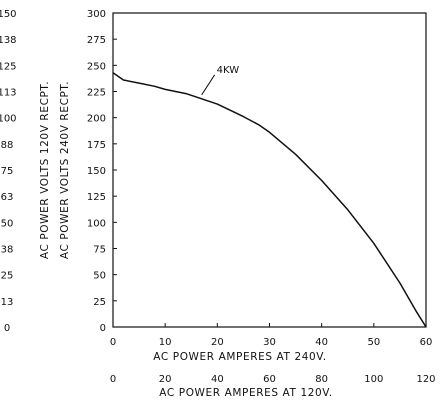 Image resolution: width=446 pixels, height=408 pixels. I want to click on x-axis-120v-tick-labels: 0 20 40 60 80 100 120, so click(273, 379).